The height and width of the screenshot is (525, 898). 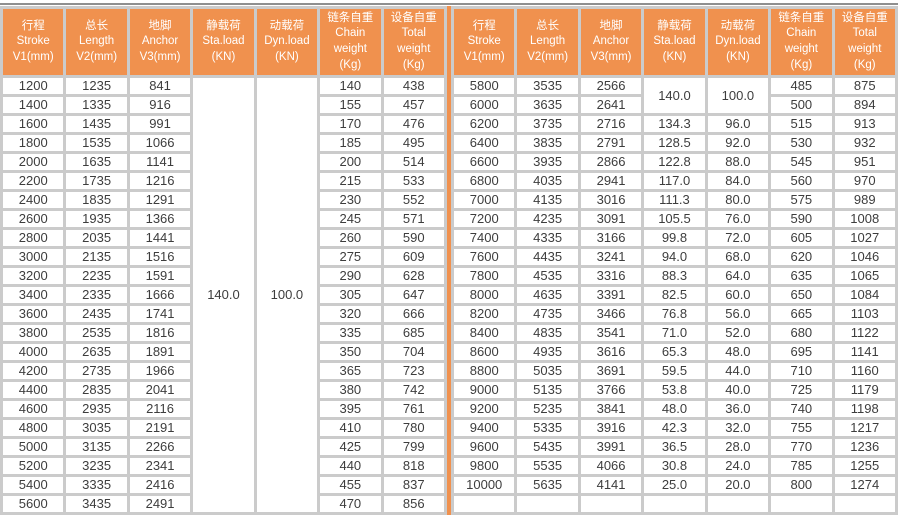 I want to click on cell-anchor, so click(x=611, y=504).